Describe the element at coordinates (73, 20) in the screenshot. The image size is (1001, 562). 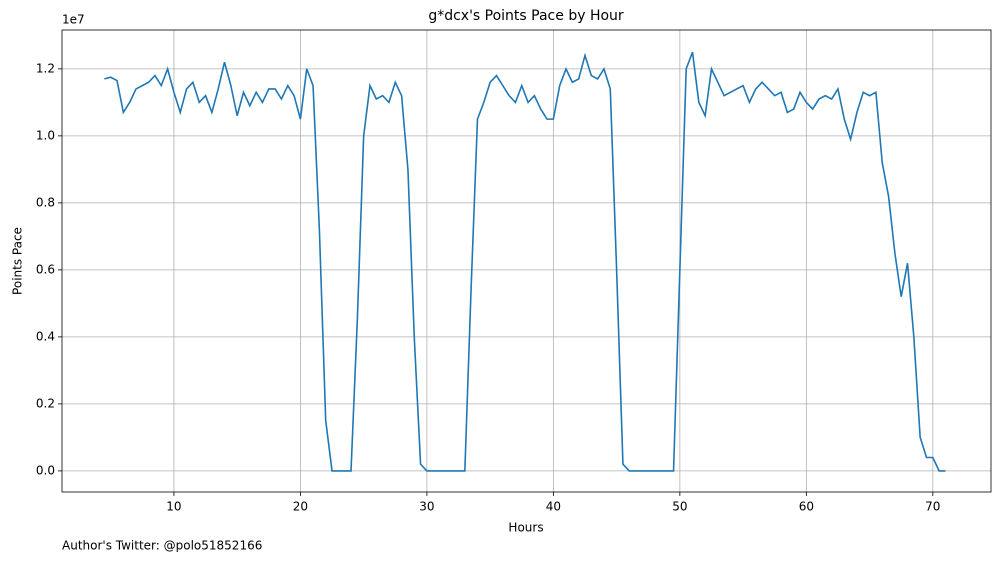
I see `y-offset-label: 1e7` at that location.